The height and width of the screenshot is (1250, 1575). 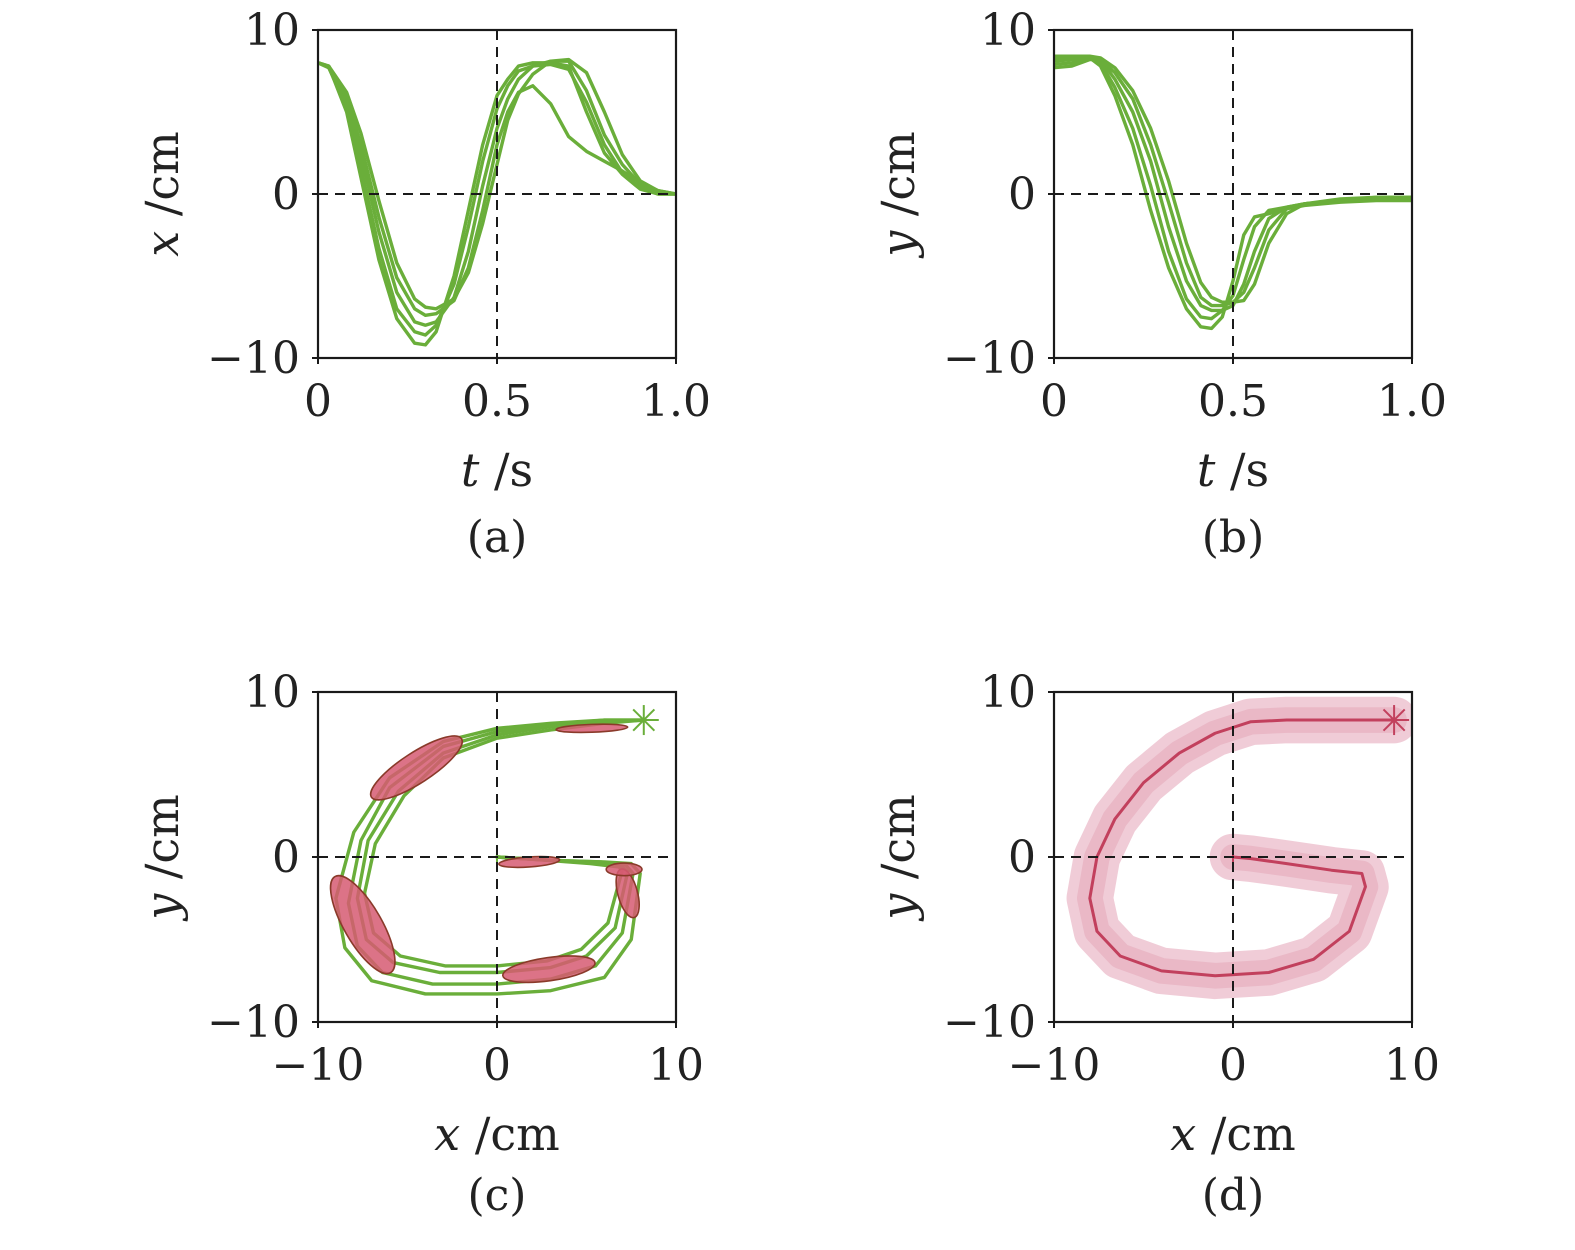 What do you see at coordinates (1233, 1195) in the screenshot?
I see `panel-caption: (d)` at bounding box center [1233, 1195].